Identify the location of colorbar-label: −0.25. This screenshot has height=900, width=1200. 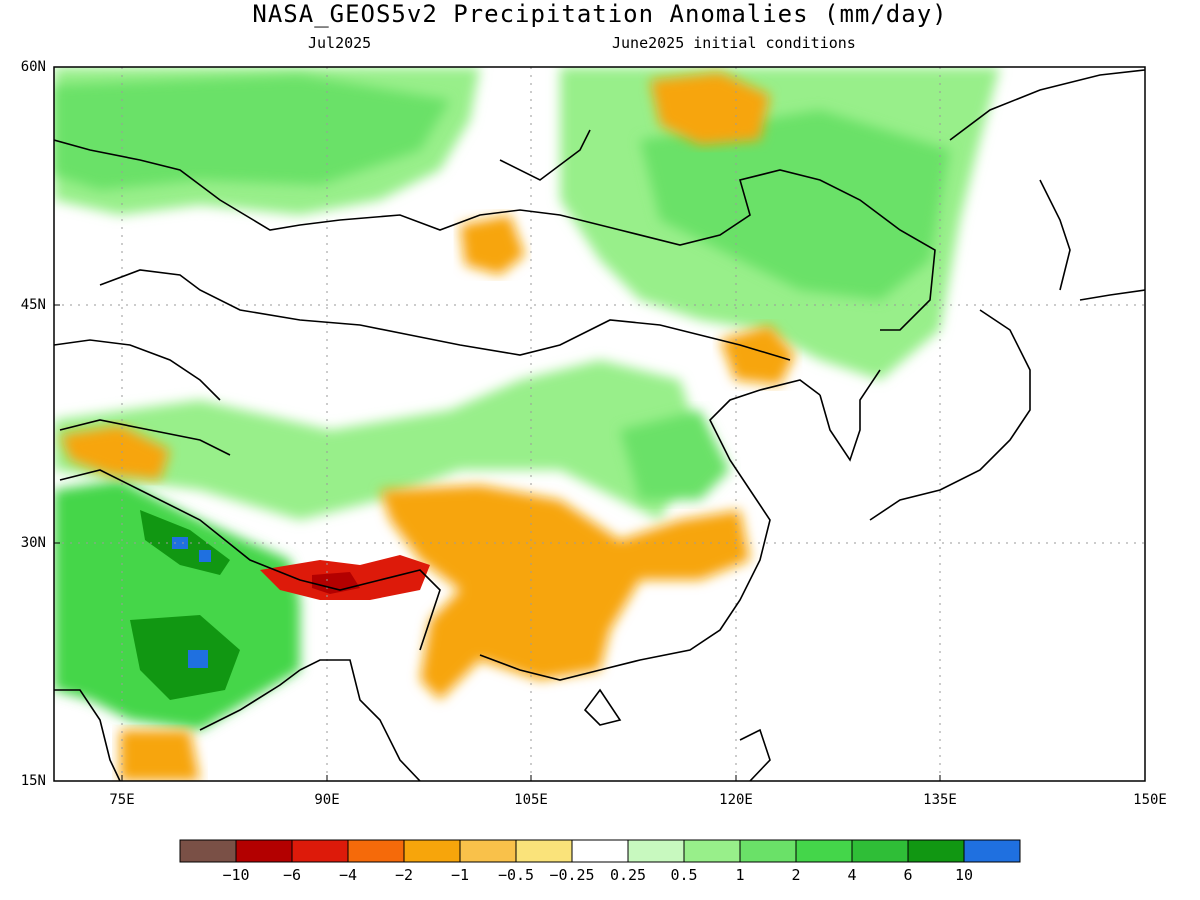
(572, 875).